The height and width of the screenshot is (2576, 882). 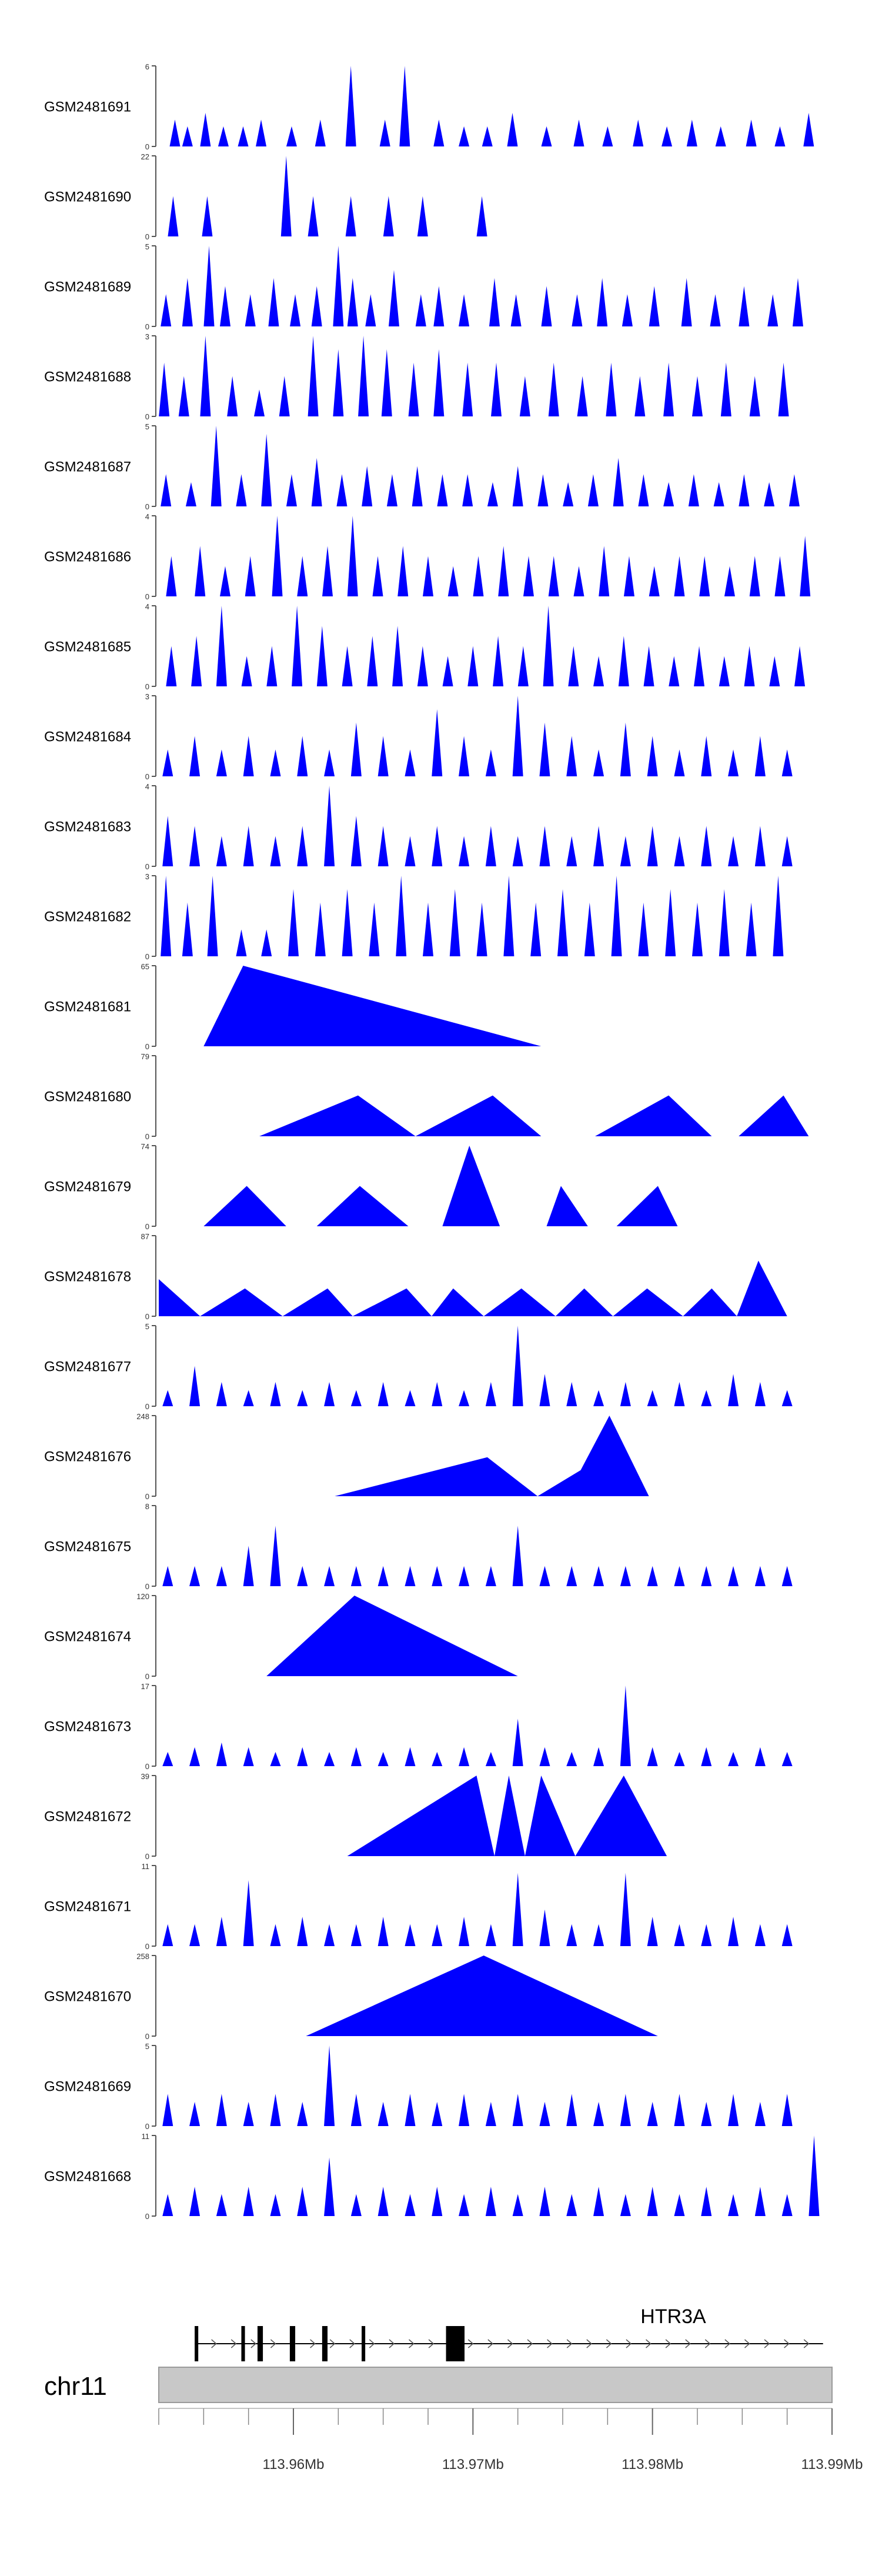 What do you see at coordinates (147, 1506) in the screenshot?
I see `y-tick-label-max: 8` at bounding box center [147, 1506].